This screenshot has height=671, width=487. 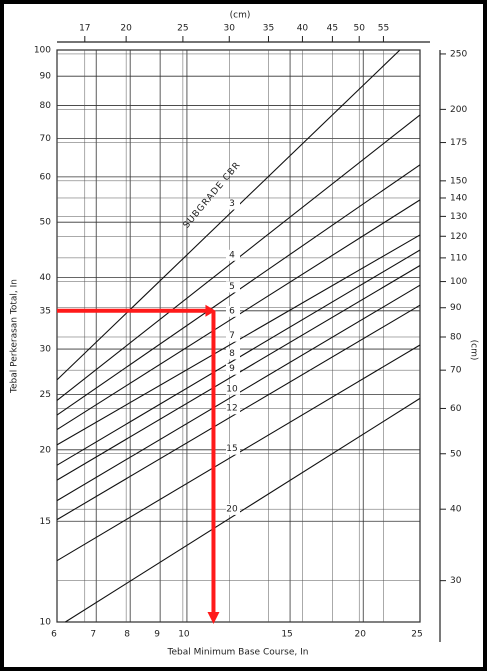 I want to click on cbr-label: 7, so click(x=232, y=336).